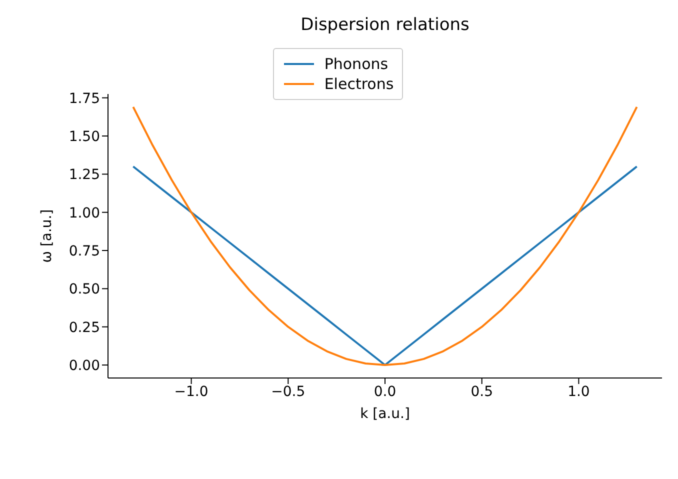 The image size is (678, 479). What do you see at coordinates (385, 414) in the screenshot?
I see `x-axis-title: k [a.u.]` at bounding box center [385, 414].